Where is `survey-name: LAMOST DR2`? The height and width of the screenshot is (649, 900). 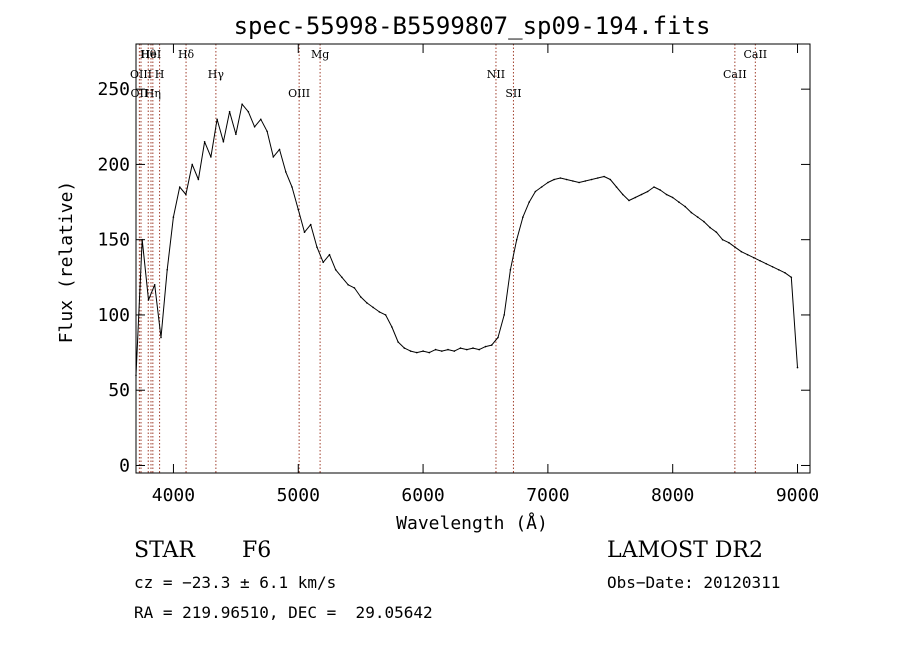 survey-name: LAMOST DR2 is located at coordinates (685, 550).